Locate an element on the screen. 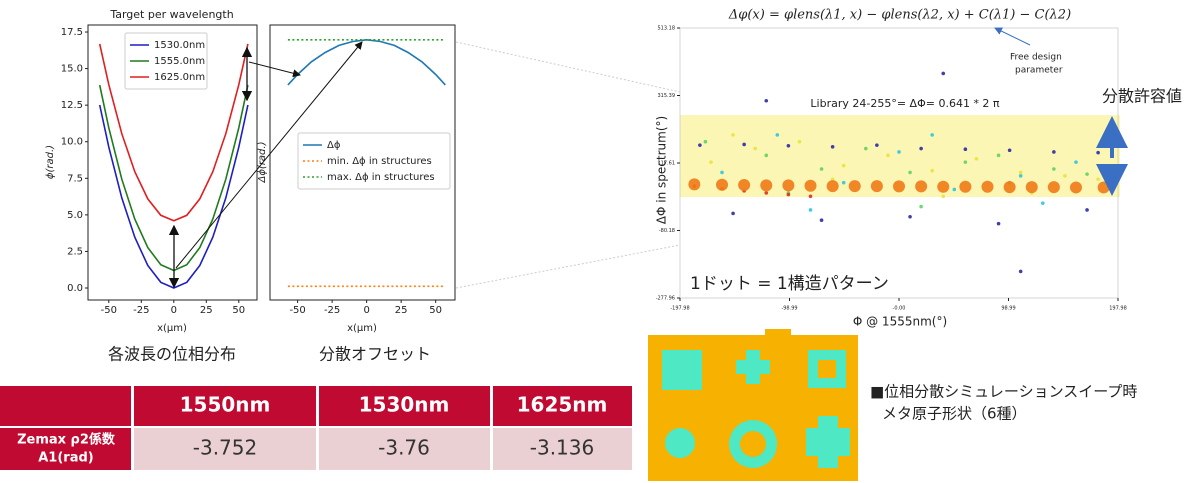 This screenshot has width=1200, height=483. caption: メタ原子形状（6種） is located at coordinates (954, 414).